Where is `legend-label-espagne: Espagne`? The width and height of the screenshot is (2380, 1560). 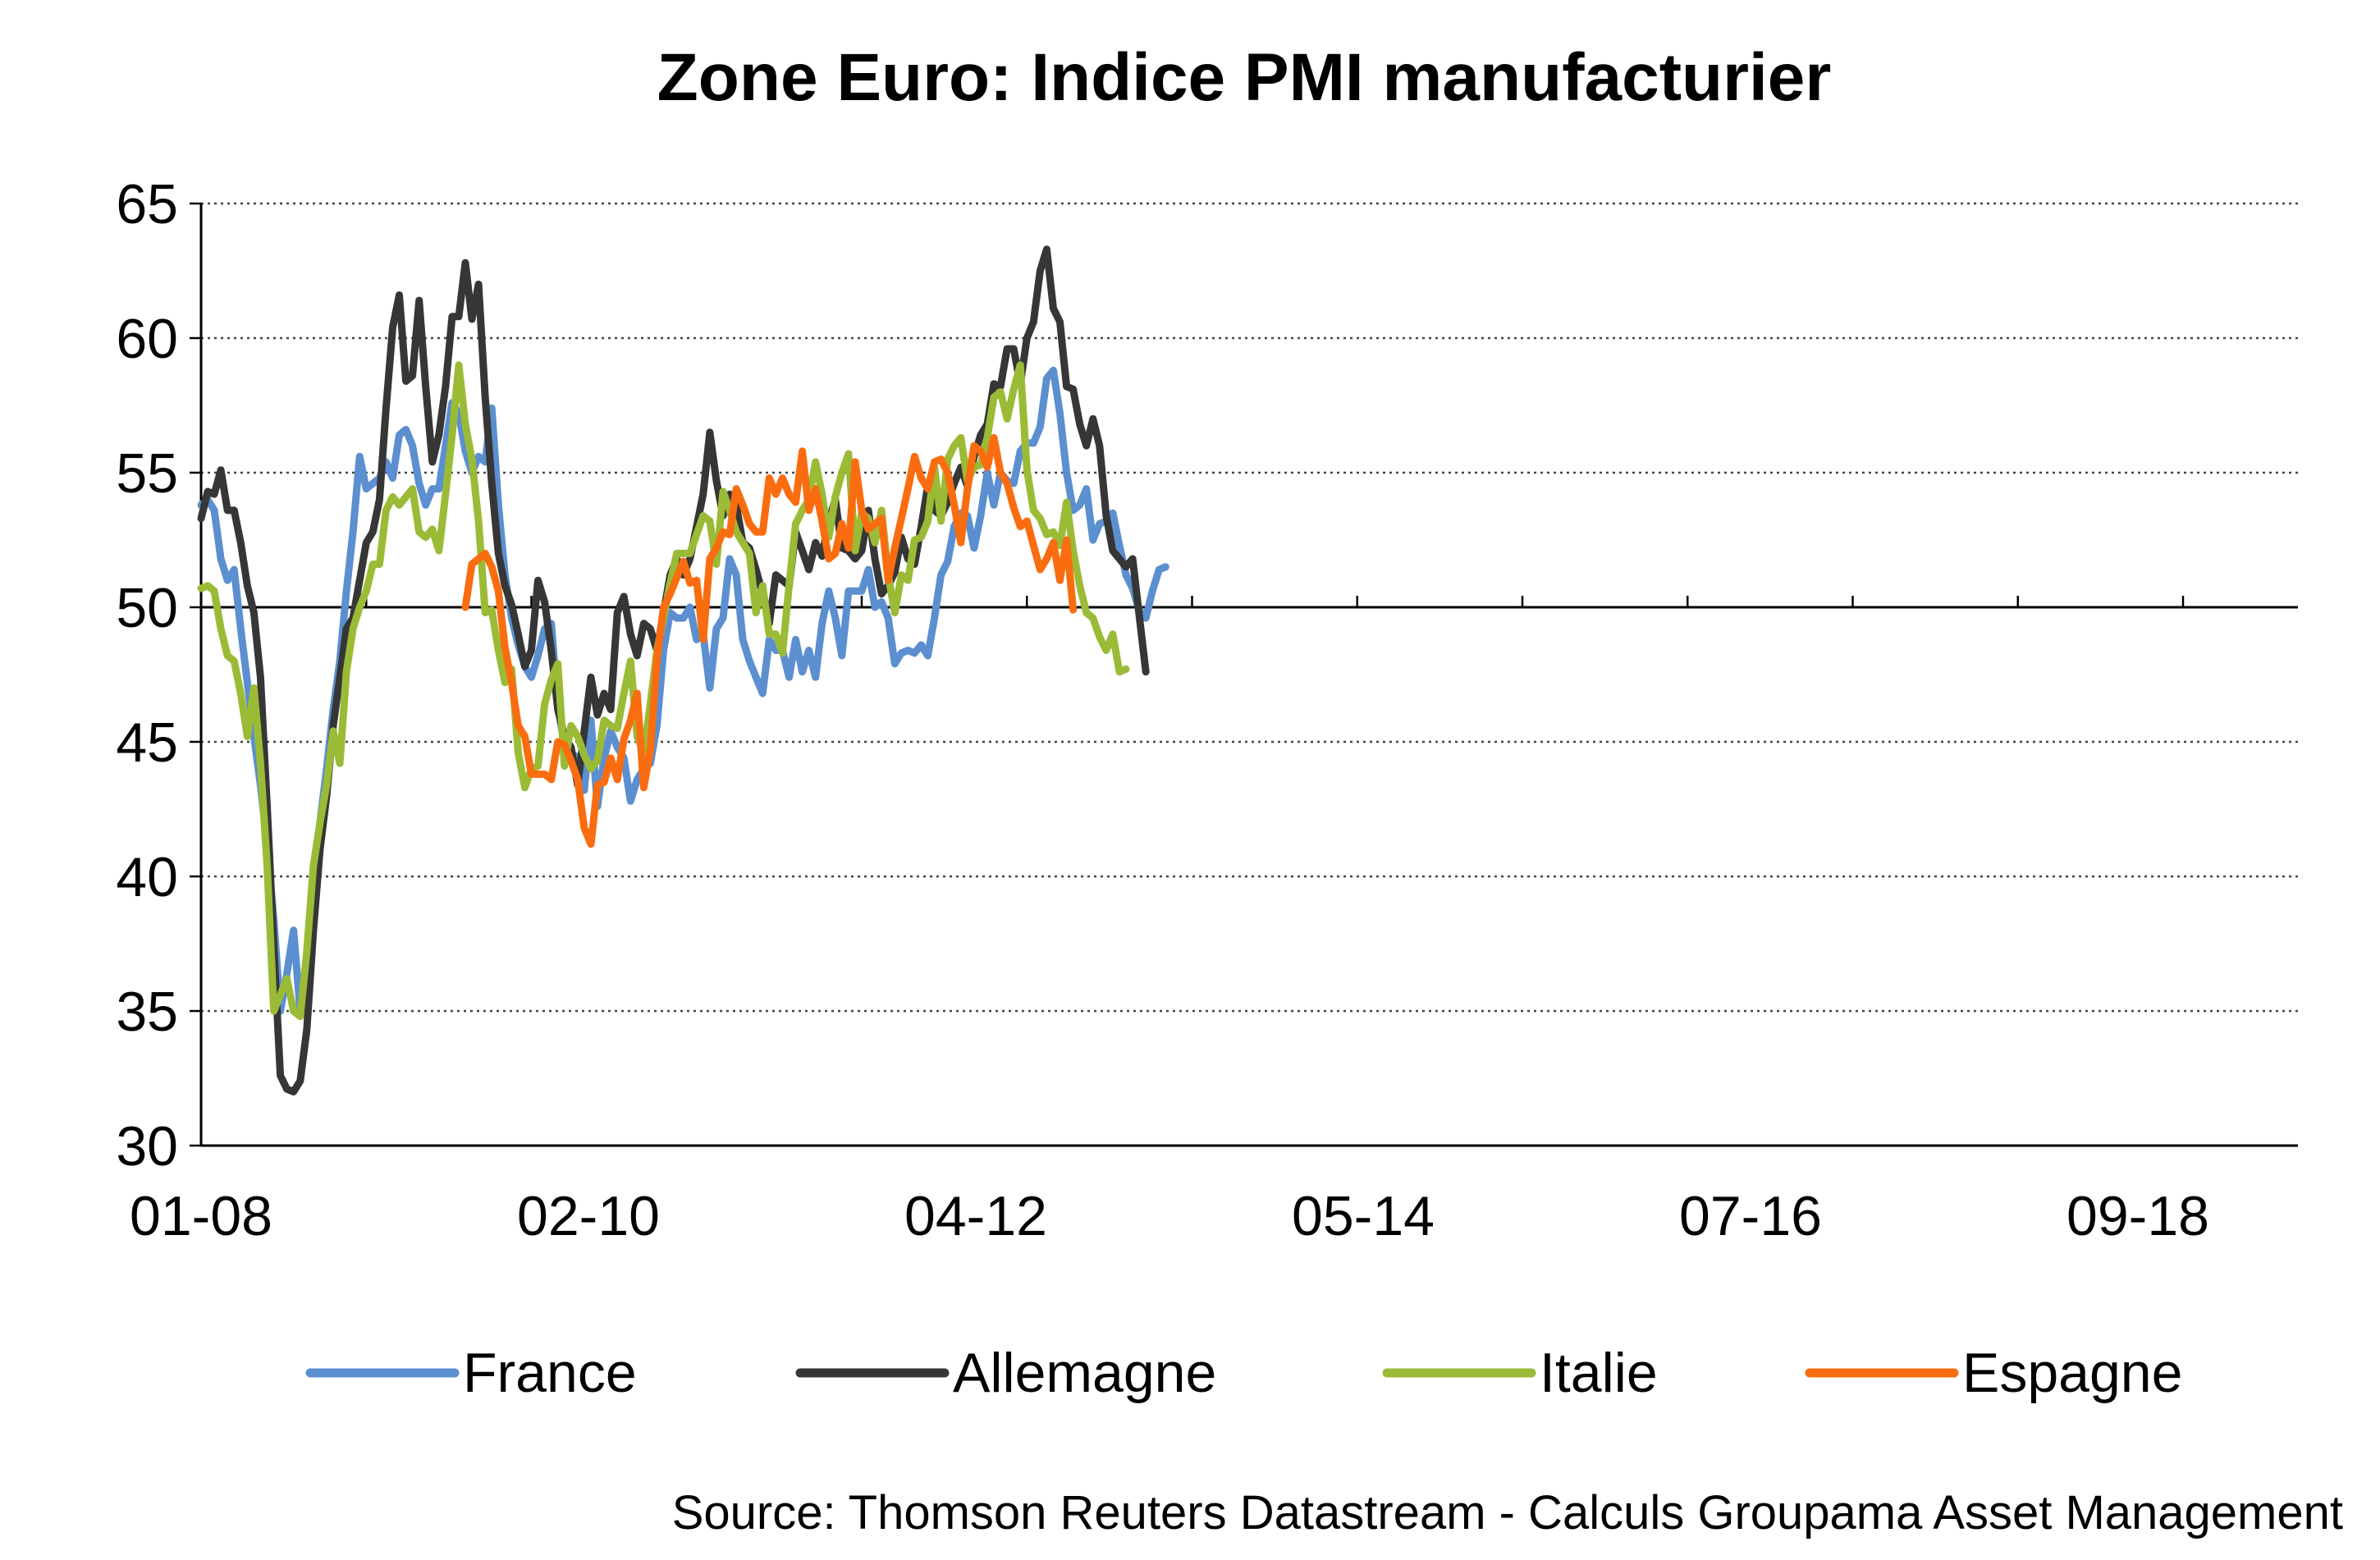 legend-label-espagne: Espagne is located at coordinates (2072, 1373).